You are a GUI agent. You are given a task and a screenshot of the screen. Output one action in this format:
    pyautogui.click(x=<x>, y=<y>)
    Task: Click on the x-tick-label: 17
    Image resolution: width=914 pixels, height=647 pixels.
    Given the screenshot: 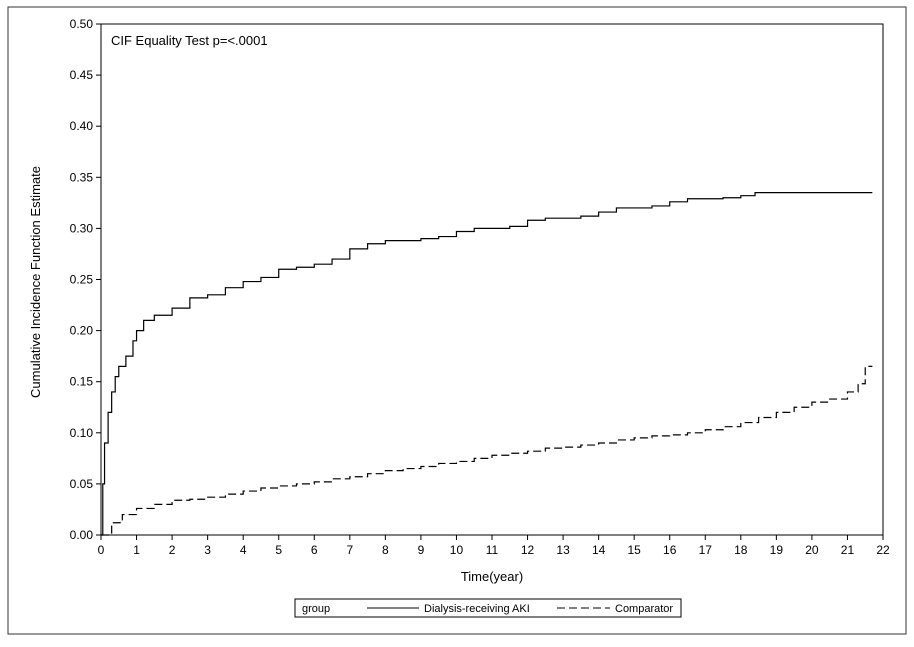 What is the action you would take?
    pyautogui.click(x=706, y=550)
    